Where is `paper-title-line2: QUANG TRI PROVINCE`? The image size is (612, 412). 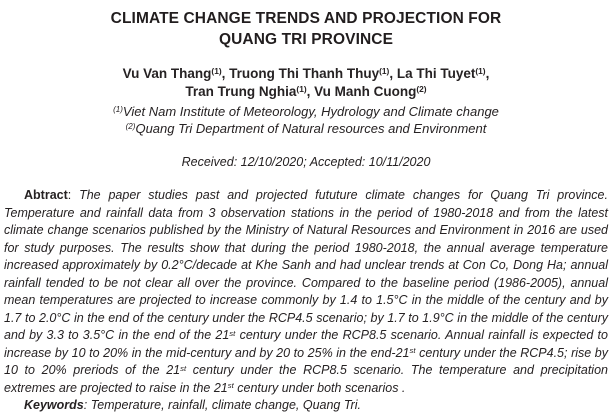 paper-title-line2: QUANG TRI PROVINCE is located at coordinates (306, 39).